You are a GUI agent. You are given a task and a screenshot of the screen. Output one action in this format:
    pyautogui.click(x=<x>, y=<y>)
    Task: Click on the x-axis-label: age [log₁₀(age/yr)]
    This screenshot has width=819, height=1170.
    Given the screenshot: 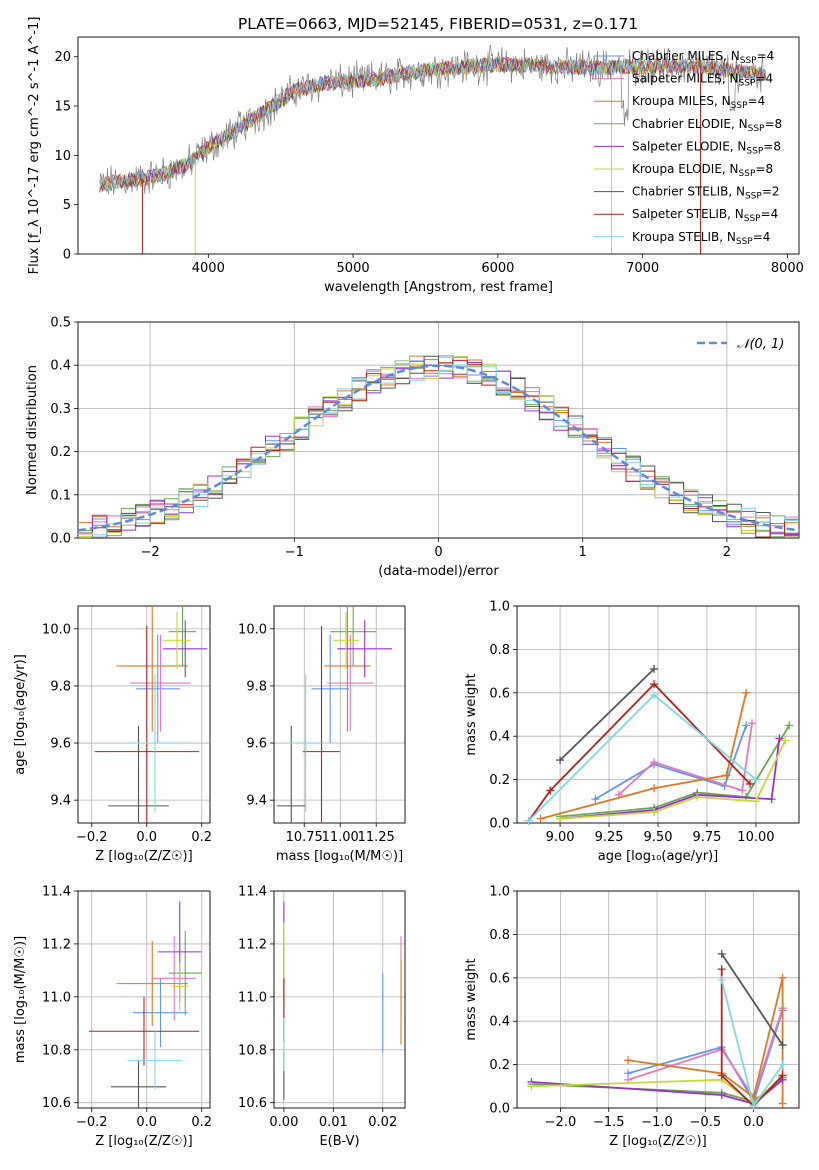 What is the action you would take?
    pyautogui.click(x=658, y=856)
    